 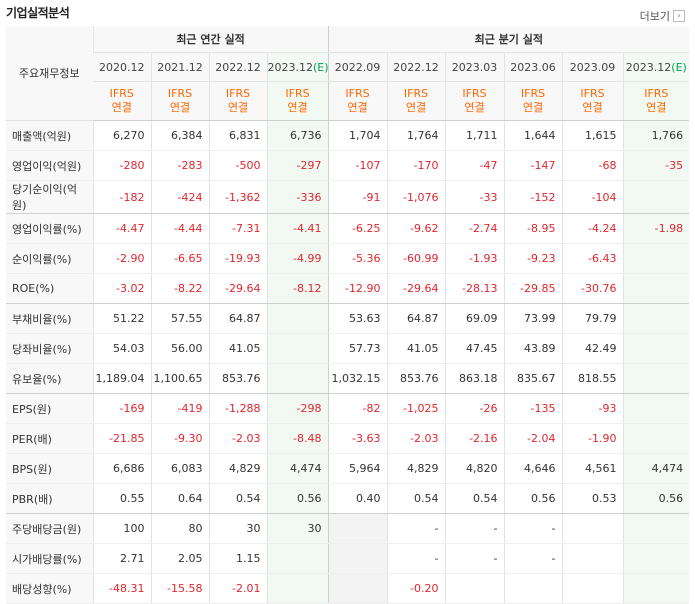 What do you see at coordinates (508, 39) in the screenshot?
I see `group-header-quarterly: 최근 분기 실적` at bounding box center [508, 39].